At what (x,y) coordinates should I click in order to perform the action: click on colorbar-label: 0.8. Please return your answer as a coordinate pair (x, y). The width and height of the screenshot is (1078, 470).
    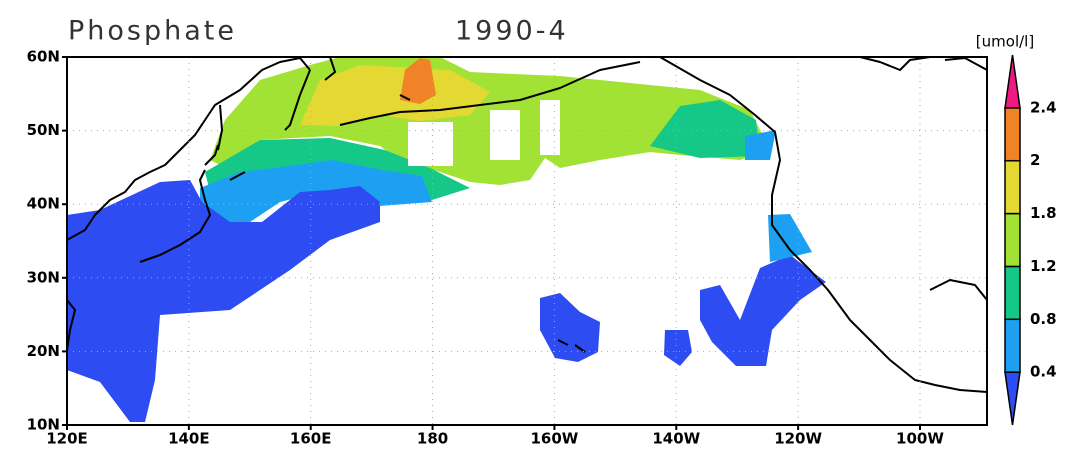
    Looking at the image, I should click on (1043, 319).